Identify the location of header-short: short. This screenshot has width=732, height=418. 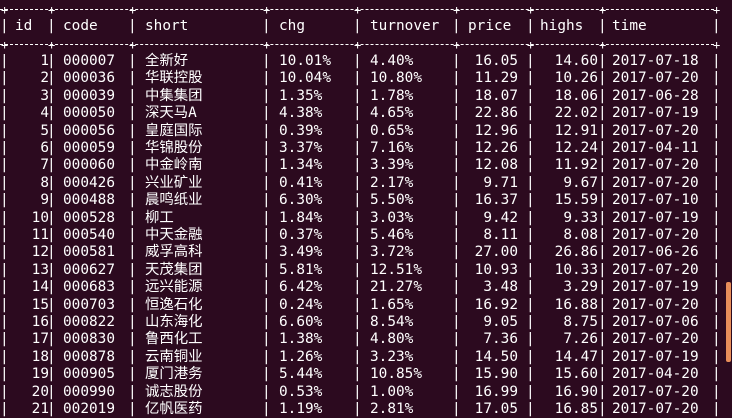
(167, 26).